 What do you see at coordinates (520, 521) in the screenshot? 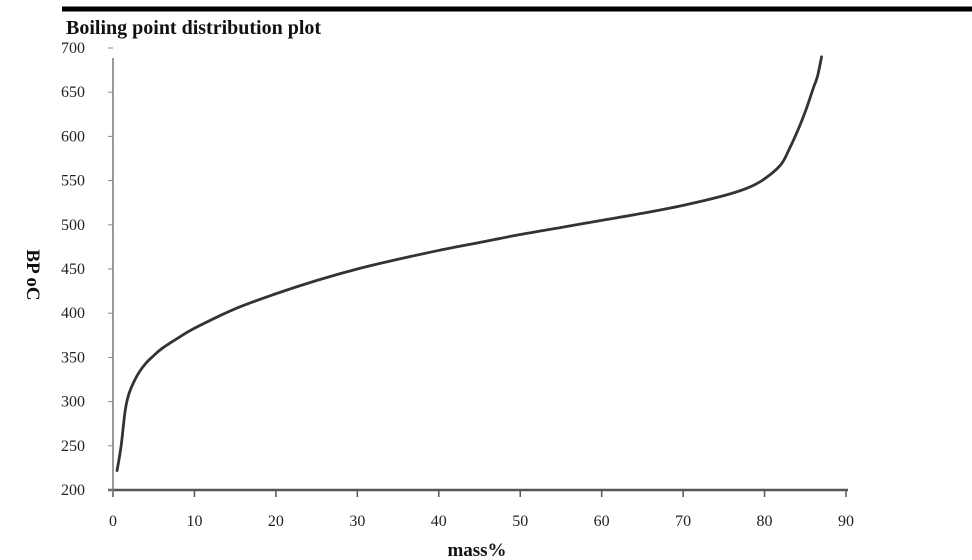
I see `x-tick-label: 50` at bounding box center [520, 521].